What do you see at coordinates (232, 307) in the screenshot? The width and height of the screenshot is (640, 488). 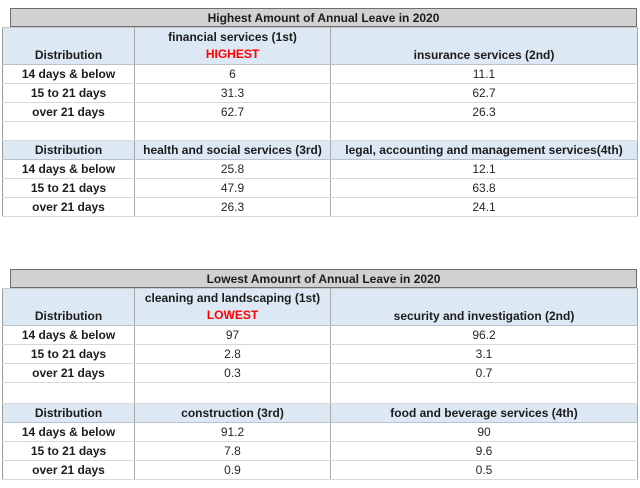 I see `rank1-header-cell: cleaning and landscaping (1st) LOWEST` at bounding box center [232, 307].